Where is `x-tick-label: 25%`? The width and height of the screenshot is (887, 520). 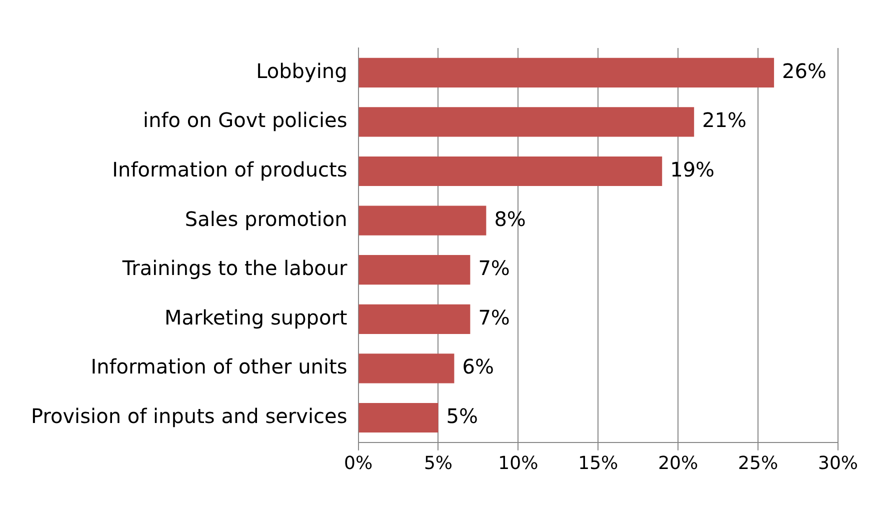
x-tick-label: 25% is located at coordinates (758, 463).